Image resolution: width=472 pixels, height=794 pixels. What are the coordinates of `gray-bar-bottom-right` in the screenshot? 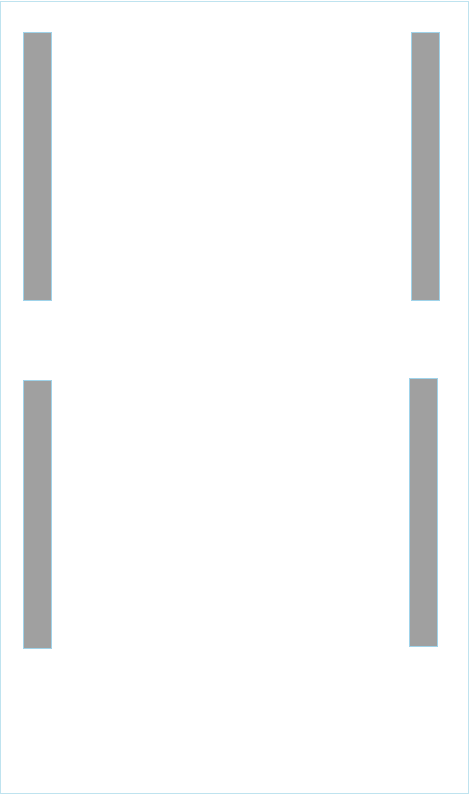 It's located at (423, 512).